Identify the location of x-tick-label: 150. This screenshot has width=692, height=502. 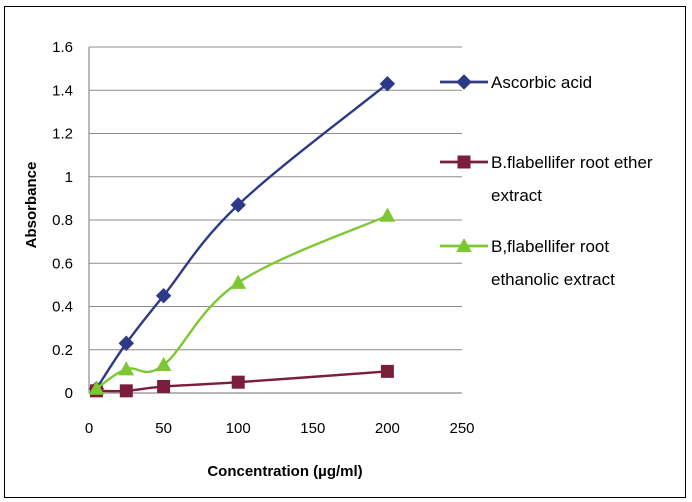
(312, 428).